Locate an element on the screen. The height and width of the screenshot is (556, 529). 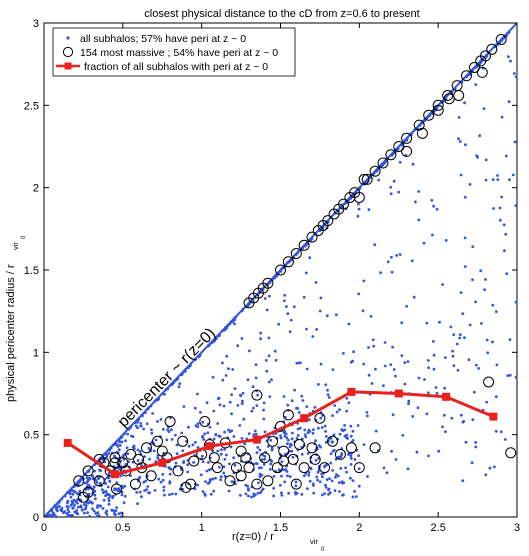
x-tick-label: 2 is located at coordinates (359, 528).